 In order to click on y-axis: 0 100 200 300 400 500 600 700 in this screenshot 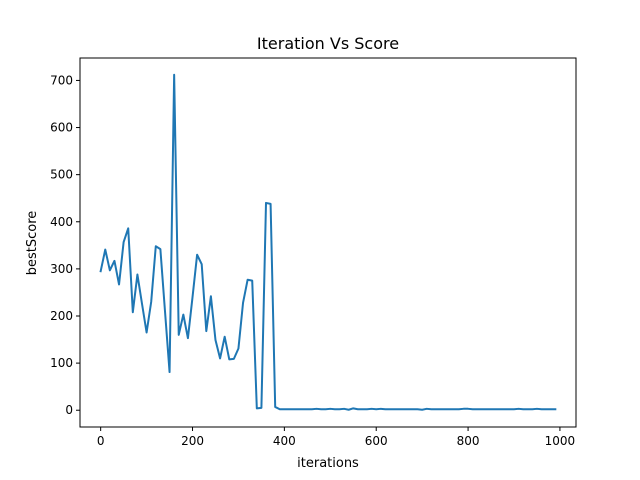, I will do `click(65, 245)`.